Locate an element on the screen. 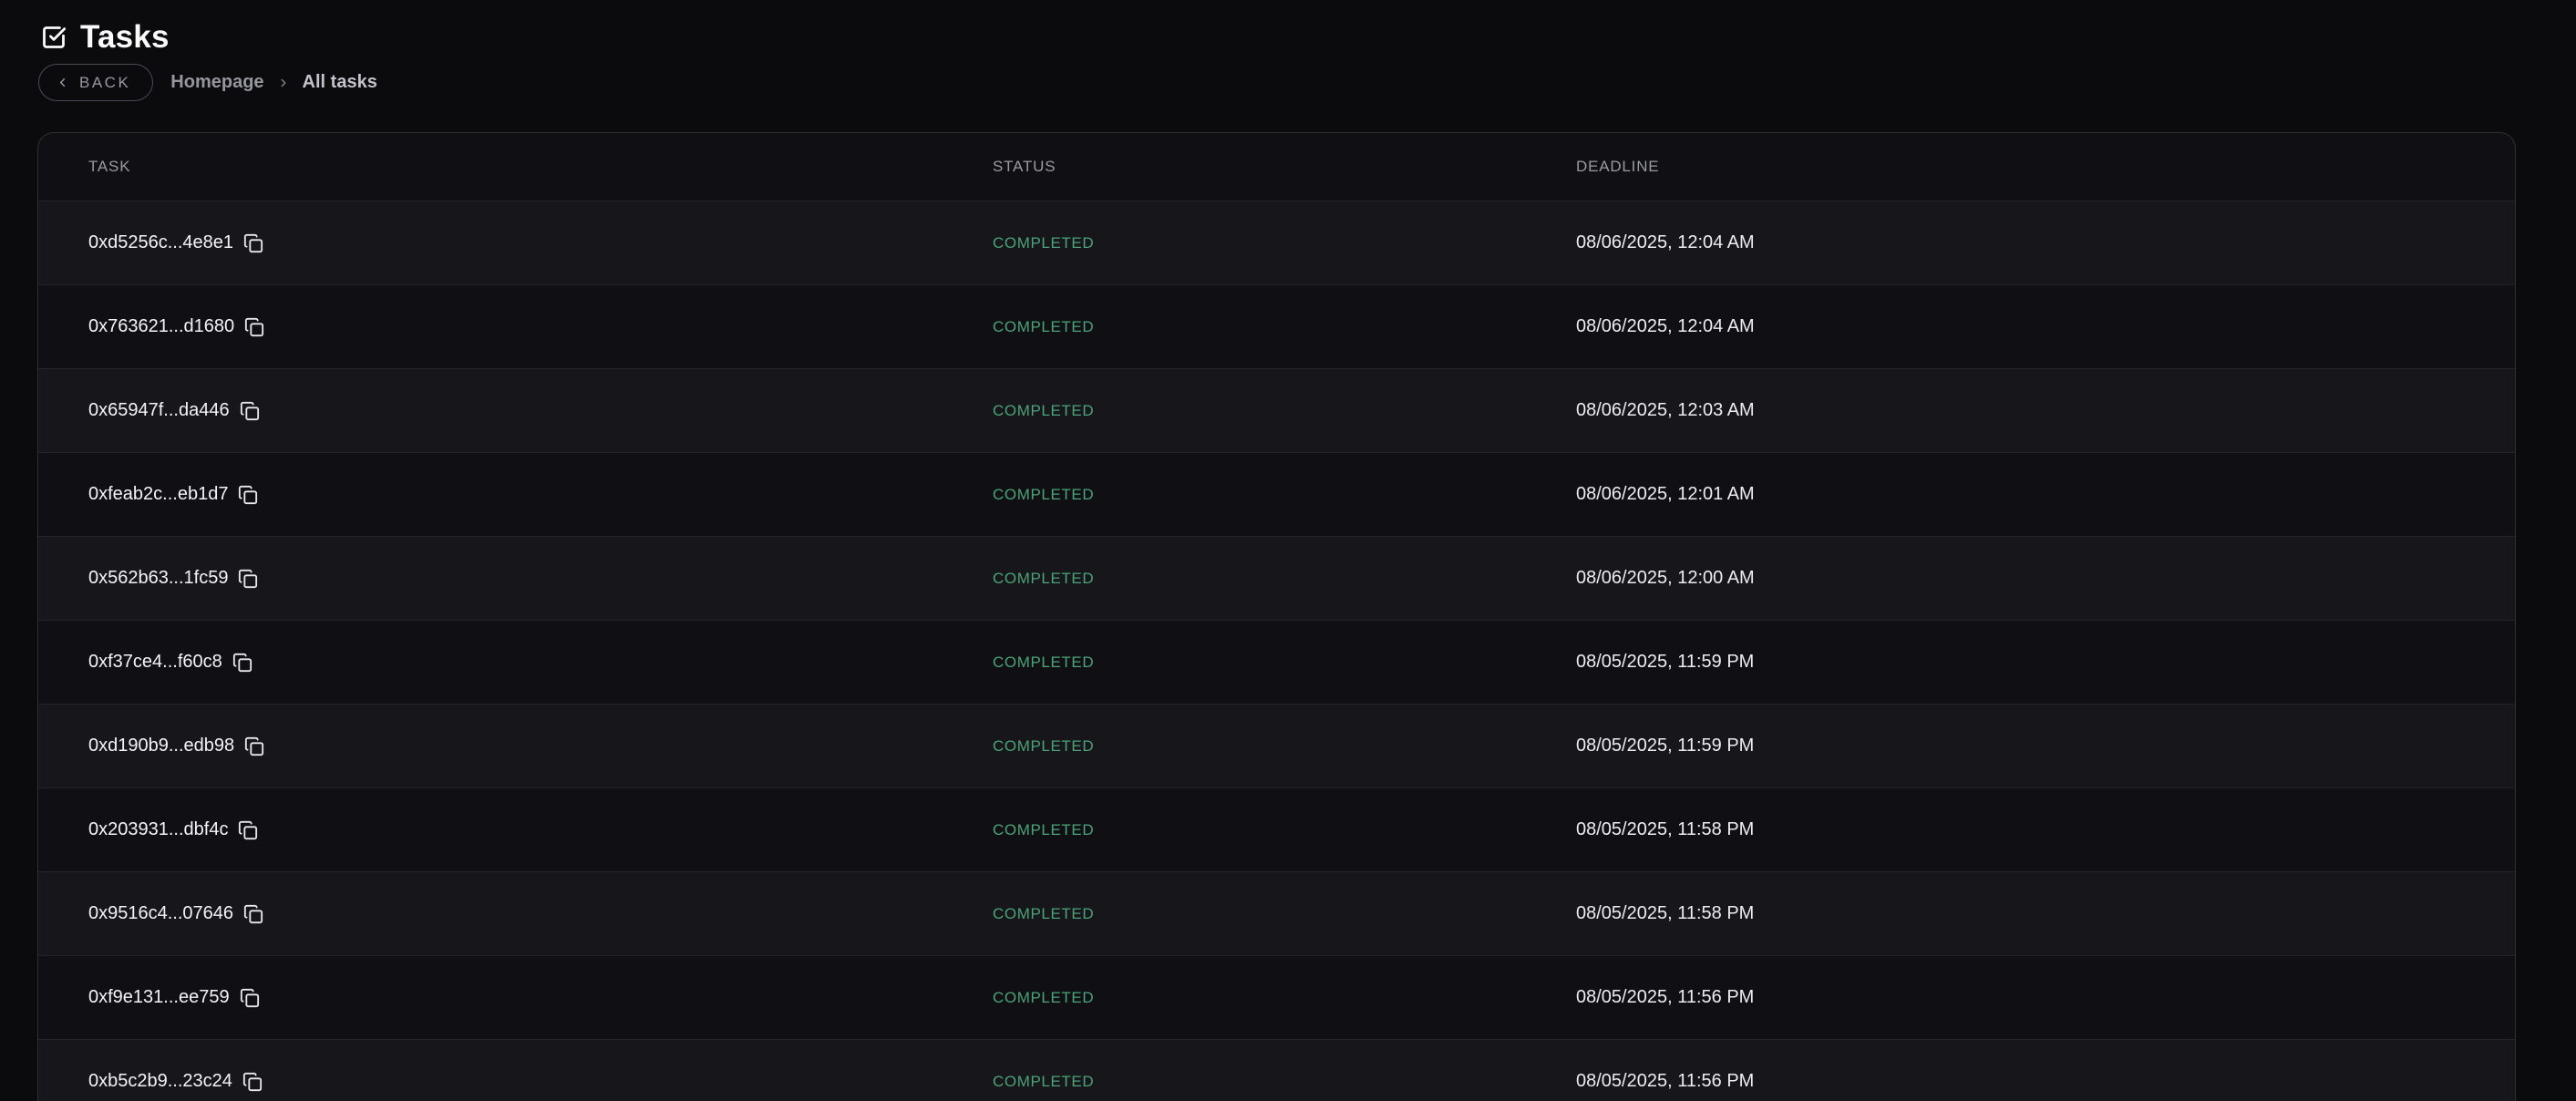 The image size is (2576, 1101). task-id: 0xfeab2c...eb1d7 is located at coordinates (158, 494).